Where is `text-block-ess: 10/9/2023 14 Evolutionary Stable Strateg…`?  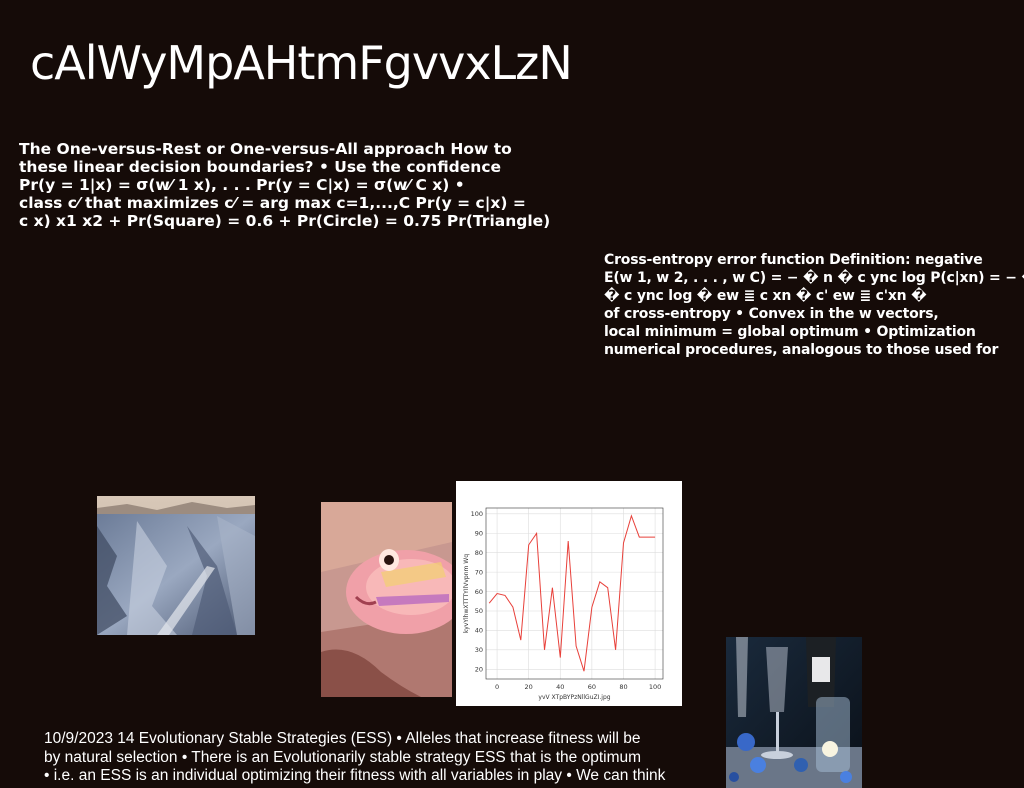 text-block-ess: 10/9/2023 14 Evolutionary Stable Strateg… is located at coordinates (374, 758).